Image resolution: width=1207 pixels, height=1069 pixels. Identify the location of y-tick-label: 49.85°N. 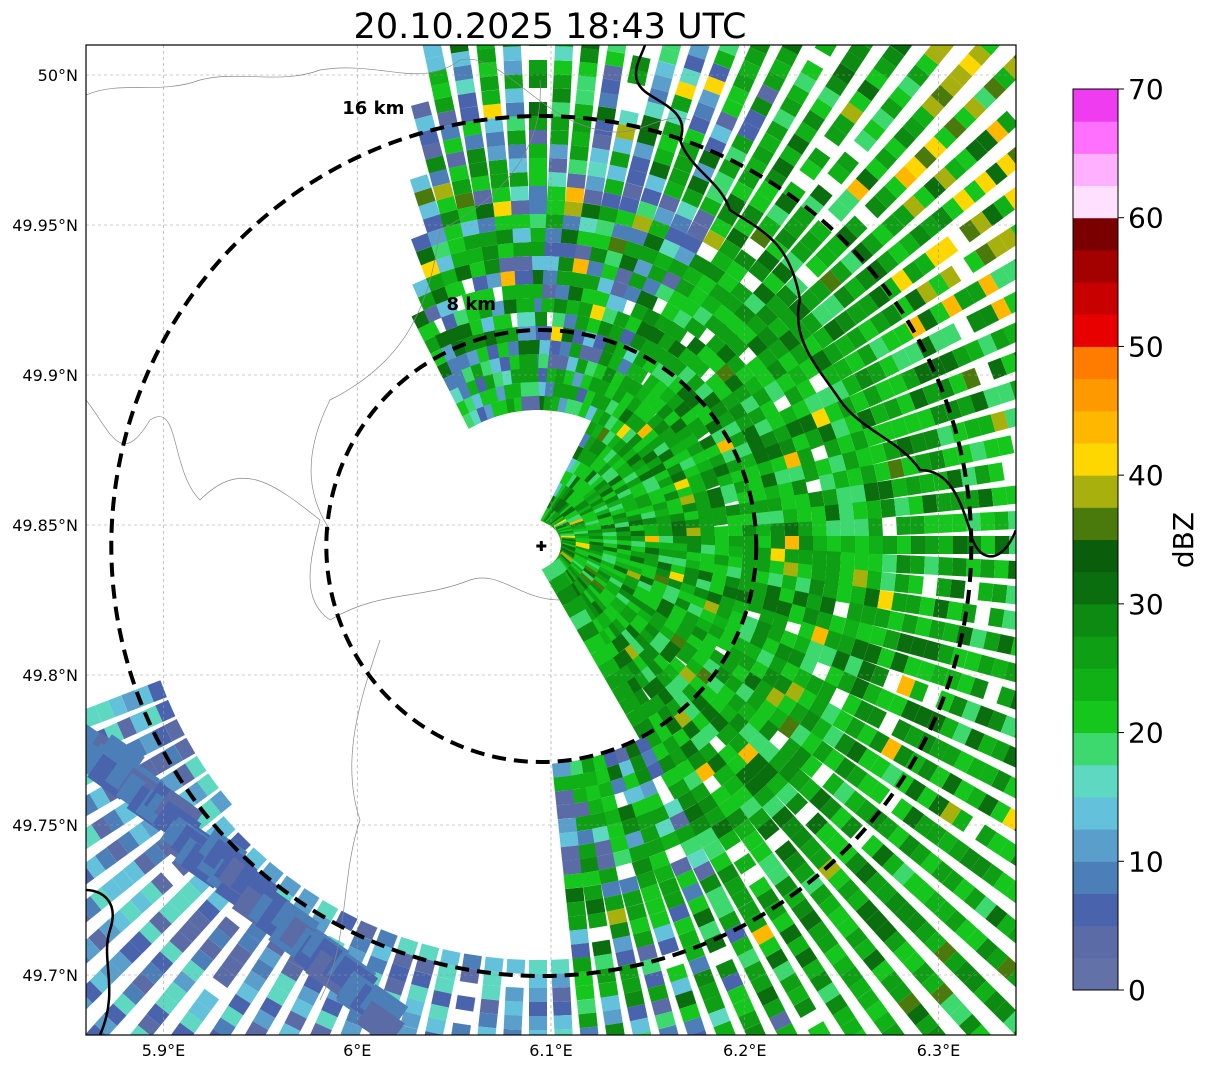
(45, 525).